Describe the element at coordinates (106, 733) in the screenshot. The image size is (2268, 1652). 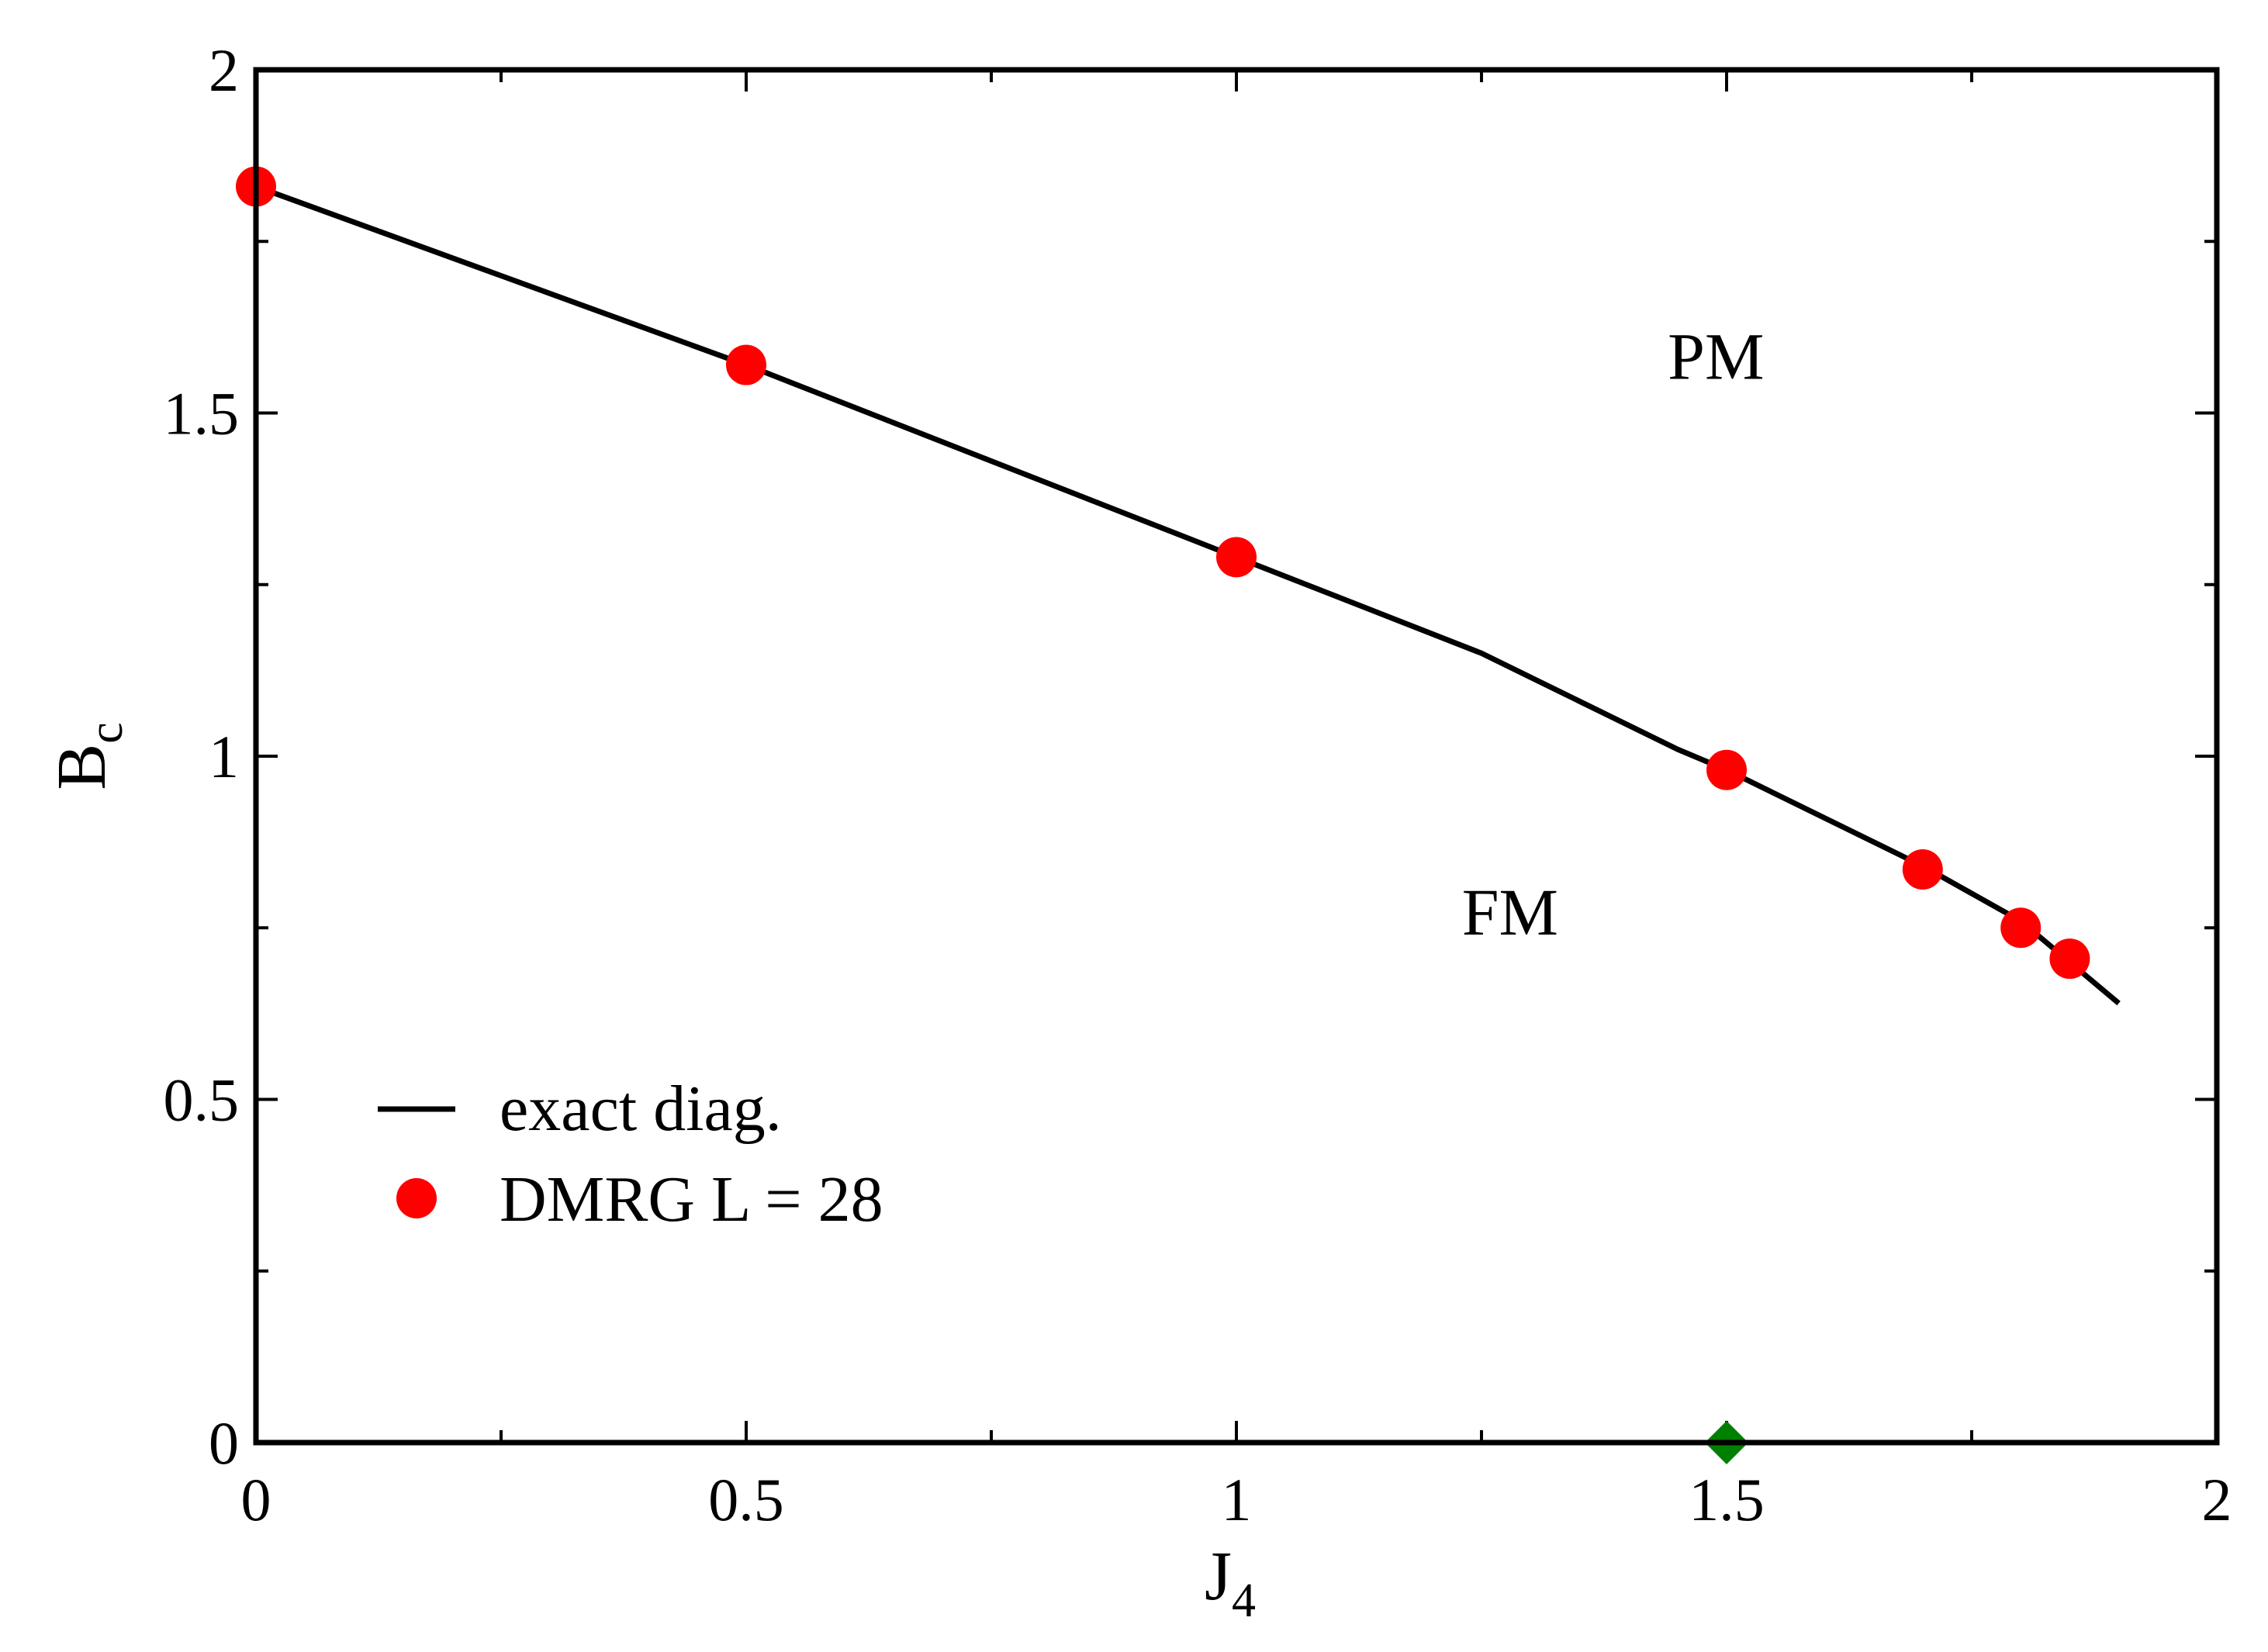
I see `y-axis-label-subscript: c` at that location.